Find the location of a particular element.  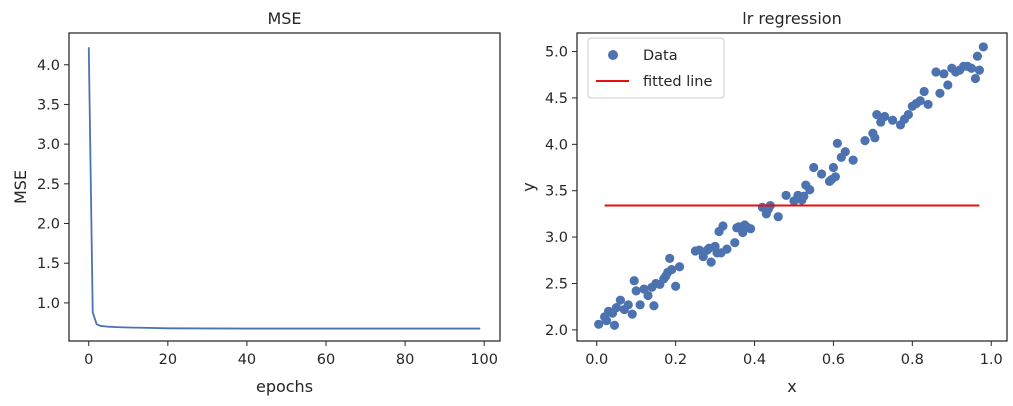

regression-xtick-label: 1.0 is located at coordinates (991, 360).